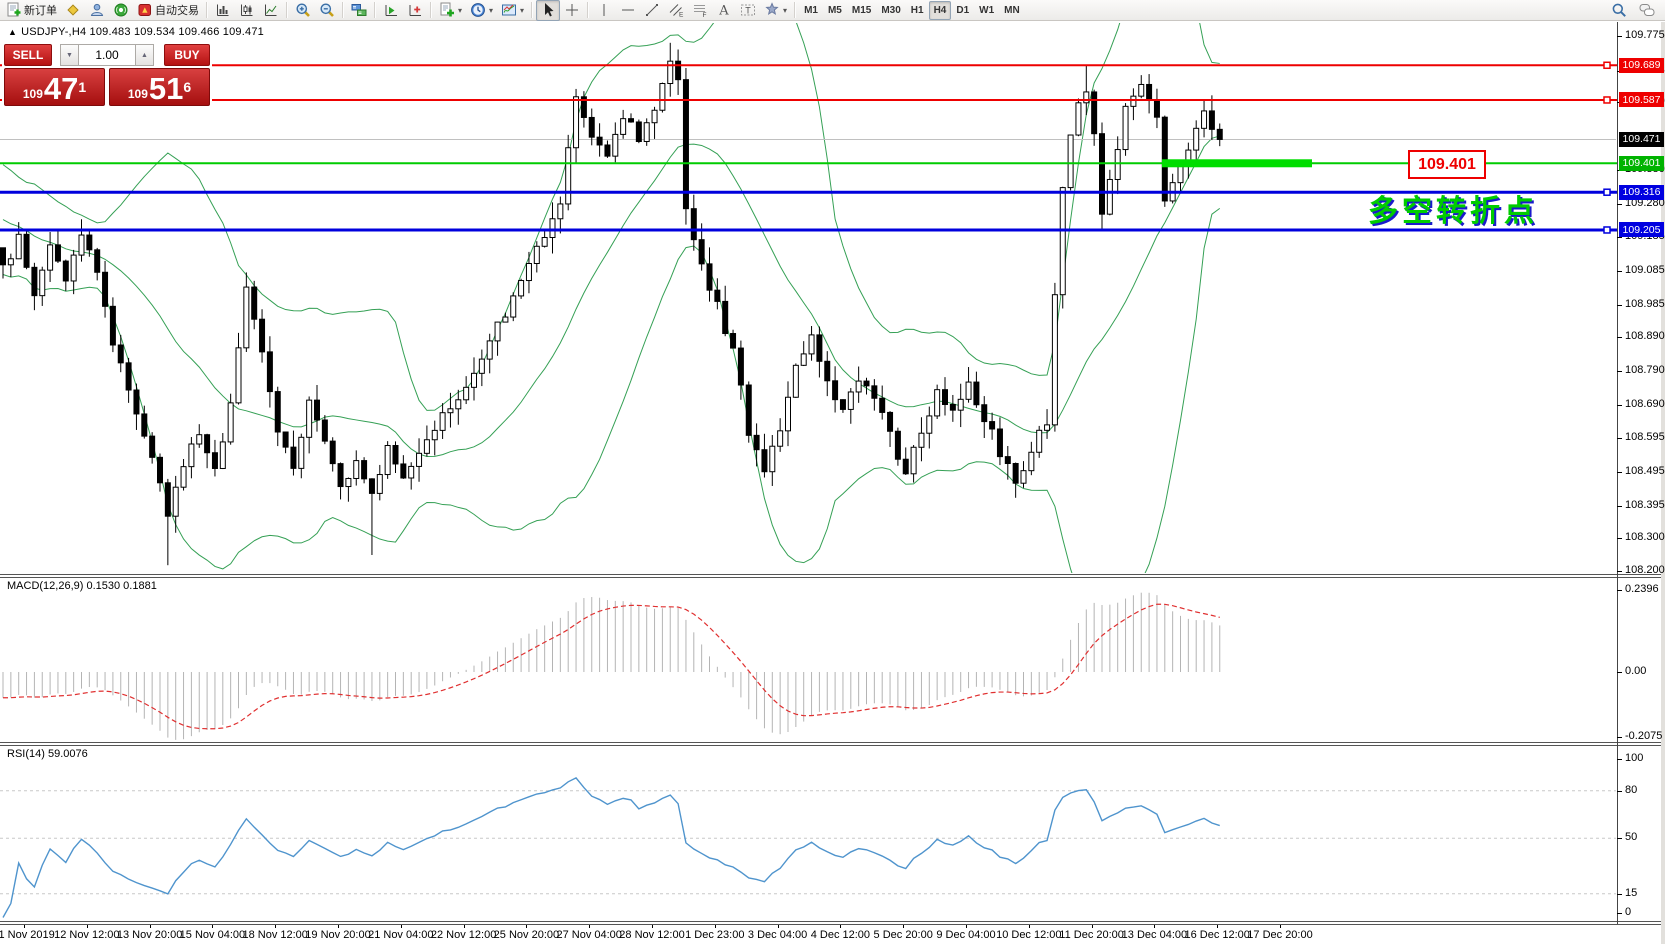  Describe the element at coordinates (512, 10) in the screenshot. I see `templates-button: ▾` at that location.